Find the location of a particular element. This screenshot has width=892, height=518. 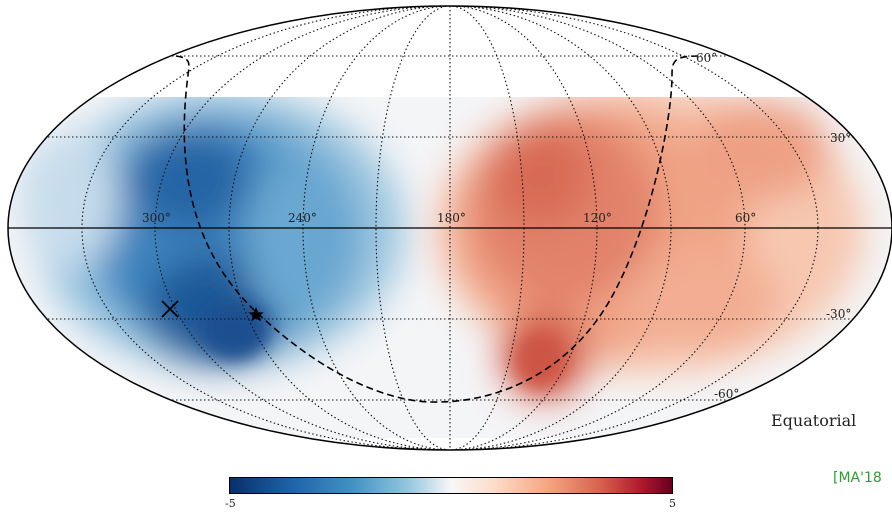

lon-label-300: 300° is located at coordinates (156, 218).